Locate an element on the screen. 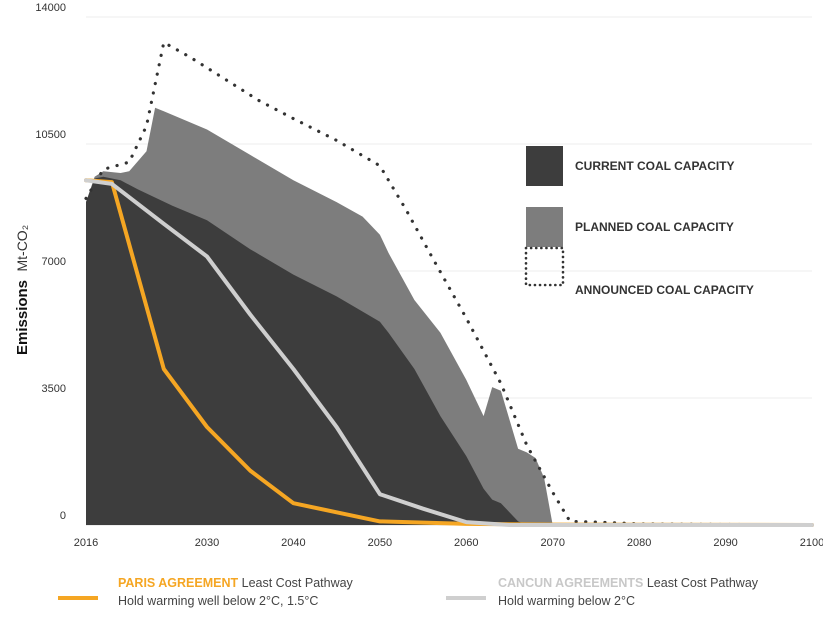  legend-cancun-text: Least Cost Pathway is located at coordinates (701, 583).